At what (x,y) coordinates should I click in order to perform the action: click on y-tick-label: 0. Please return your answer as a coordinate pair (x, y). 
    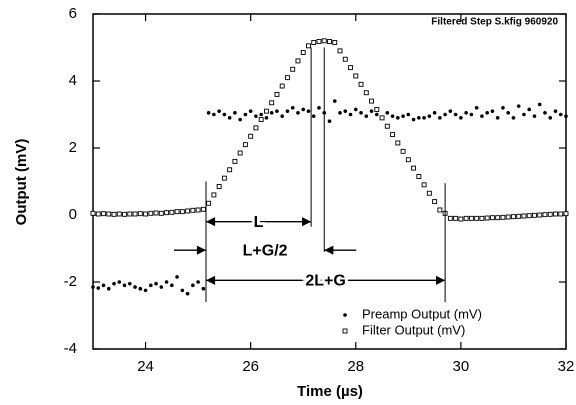
    Looking at the image, I should click on (73, 214).